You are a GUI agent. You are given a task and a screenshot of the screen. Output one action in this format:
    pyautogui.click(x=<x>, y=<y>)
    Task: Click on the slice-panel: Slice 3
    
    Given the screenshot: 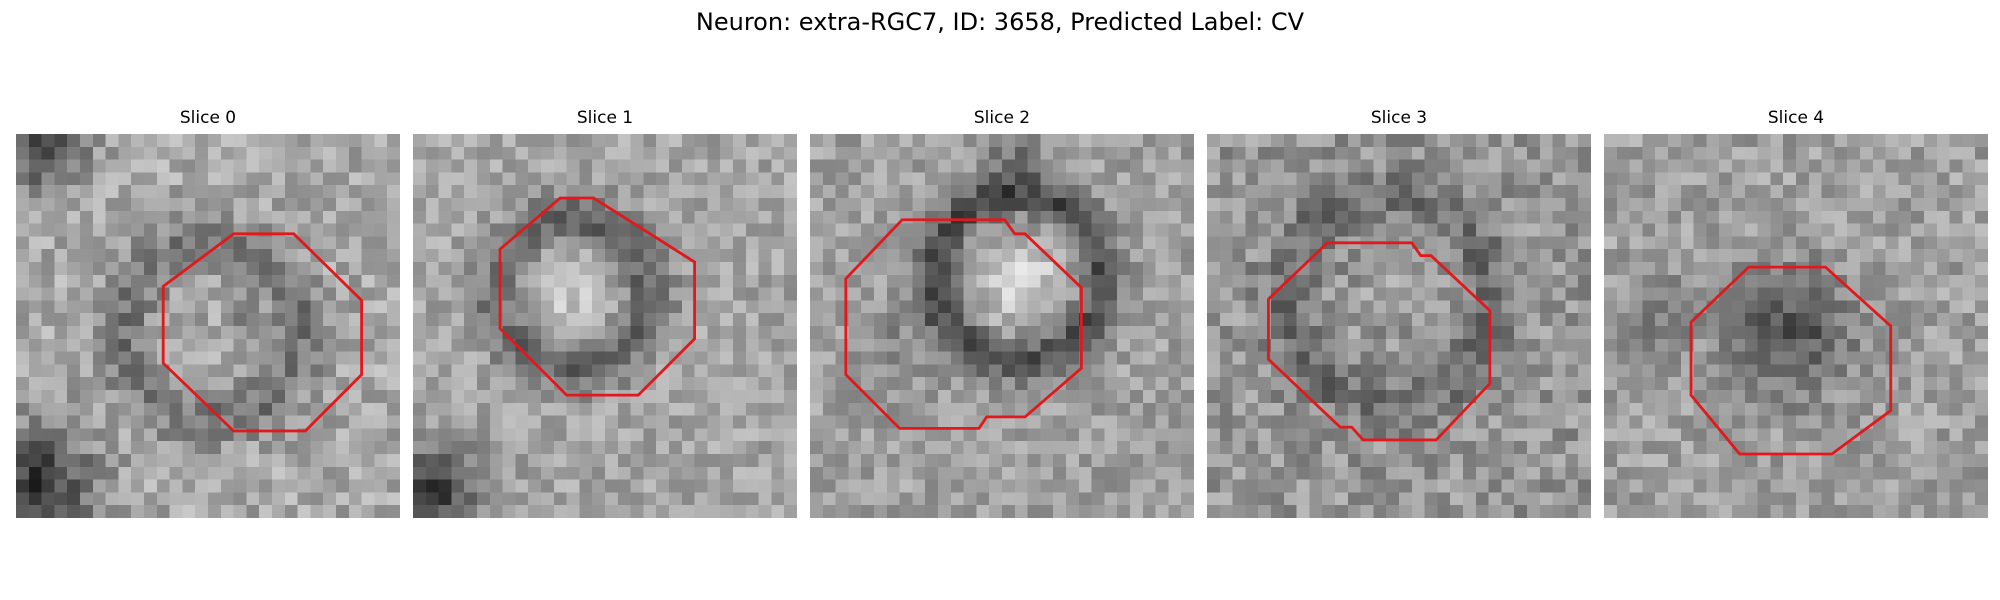 What is the action you would take?
    pyautogui.click(x=1399, y=312)
    